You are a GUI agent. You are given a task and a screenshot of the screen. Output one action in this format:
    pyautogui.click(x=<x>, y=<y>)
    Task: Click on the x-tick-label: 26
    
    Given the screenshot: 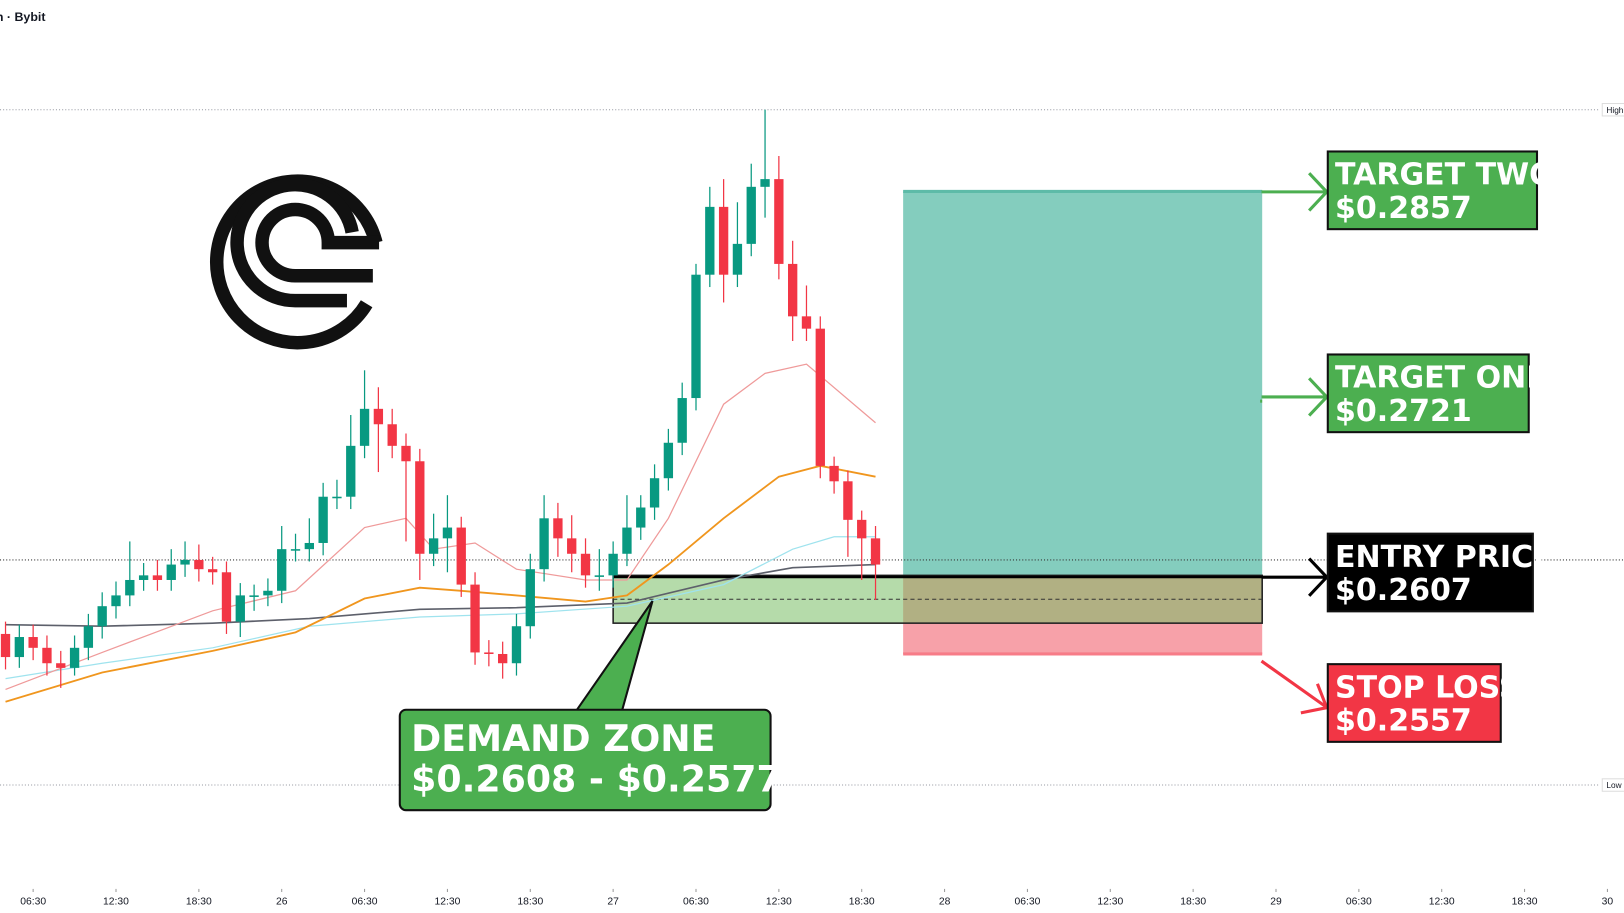 What is the action you would take?
    pyautogui.click(x=282, y=901)
    